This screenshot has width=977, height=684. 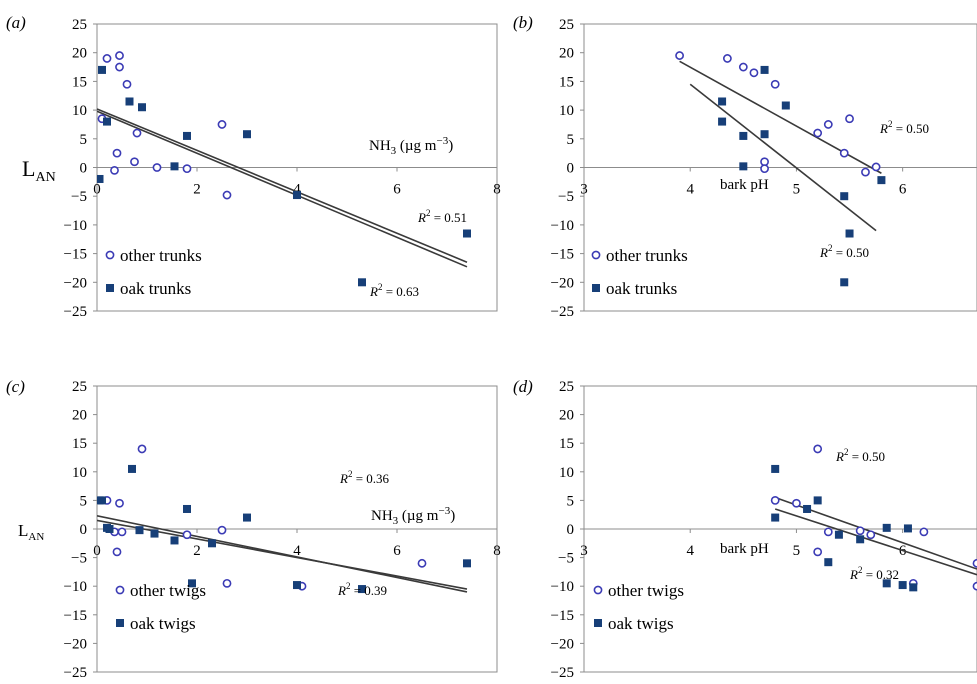 I want to click on fit-line, so click(x=282, y=189).